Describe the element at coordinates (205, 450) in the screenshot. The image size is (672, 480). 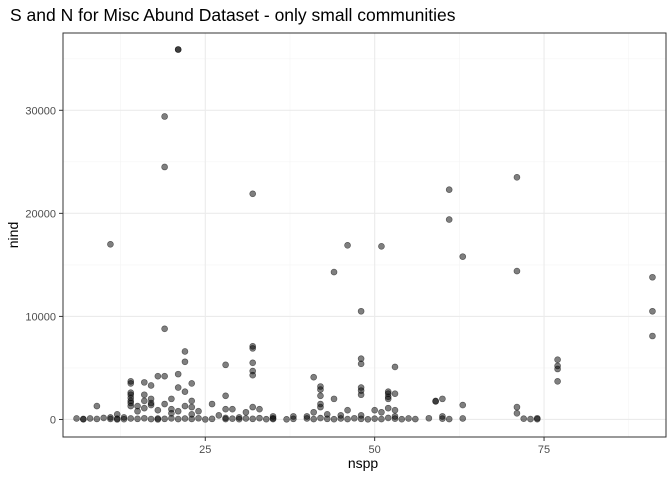
I see `x-tick-label: 25` at that location.